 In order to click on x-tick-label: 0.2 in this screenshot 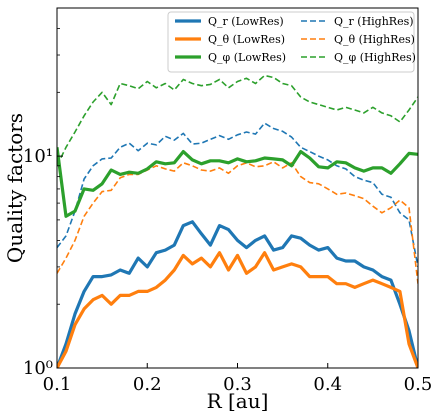, I will do `click(147, 384)`.